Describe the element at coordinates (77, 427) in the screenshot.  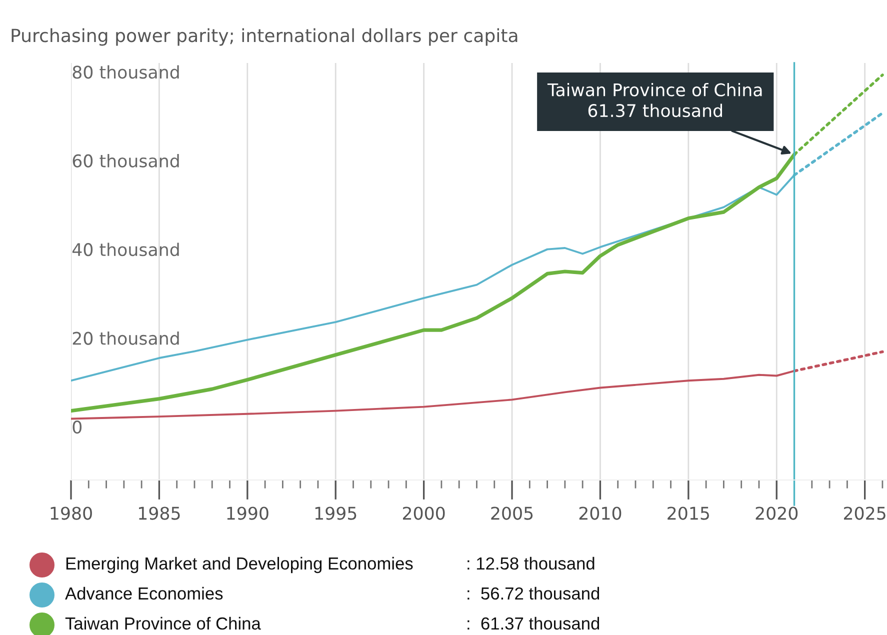
I see `y-tick-label: 0` at that location.